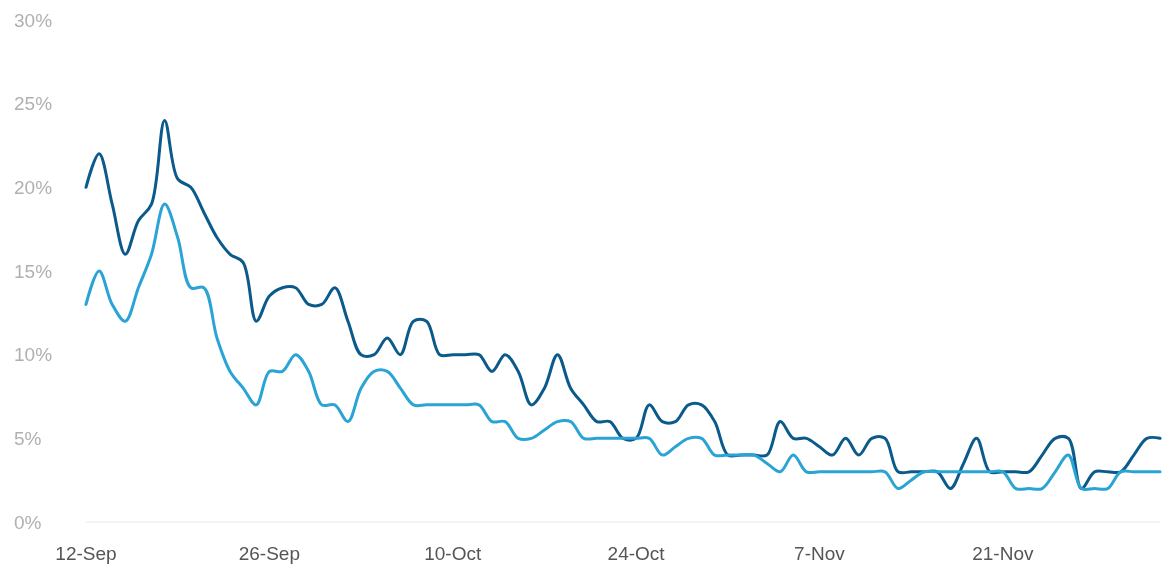 The image size is (1166, 572). What do you see at coordinates (269, 553) in the screenshot?
I see `x-tick-label: 26-Sep` at bounding box center [269, 553].